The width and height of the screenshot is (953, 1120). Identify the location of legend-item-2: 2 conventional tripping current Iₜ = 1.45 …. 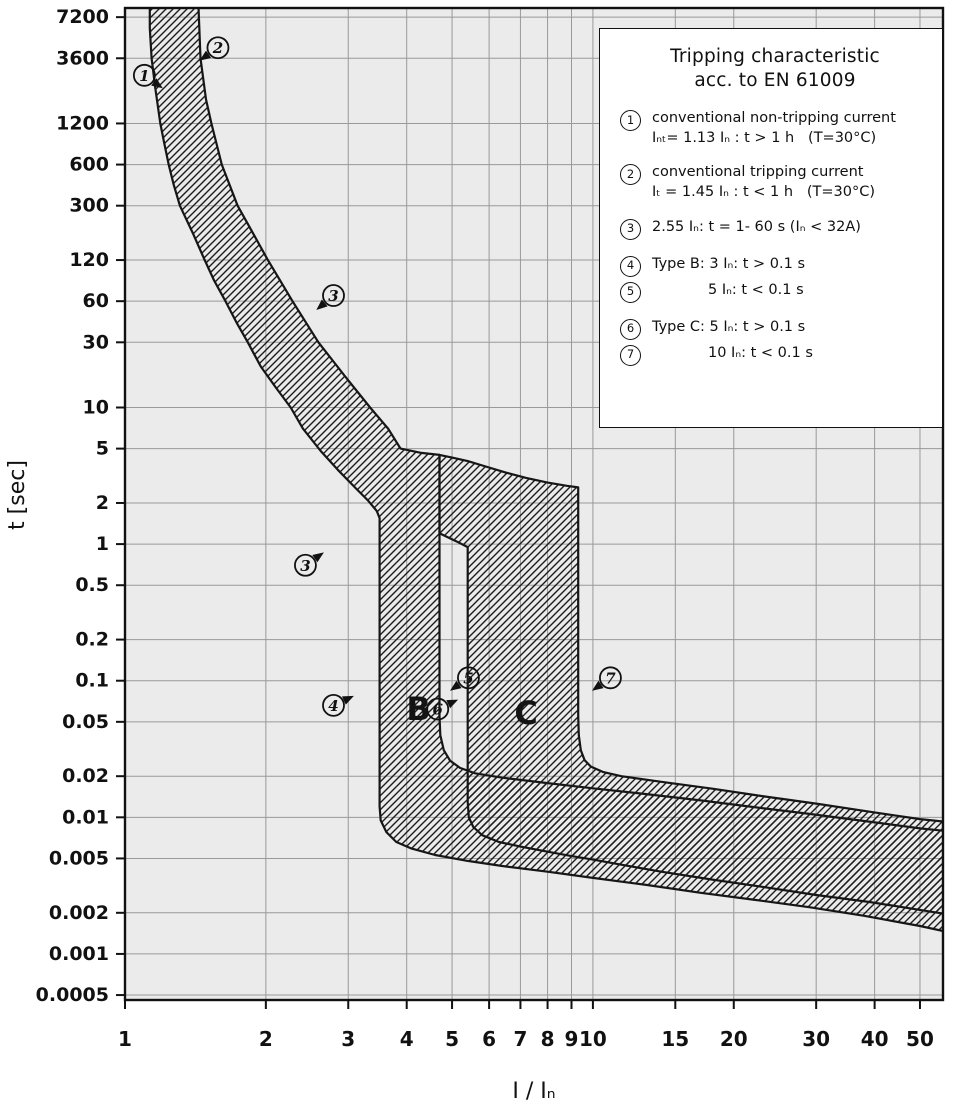
(775, 182).